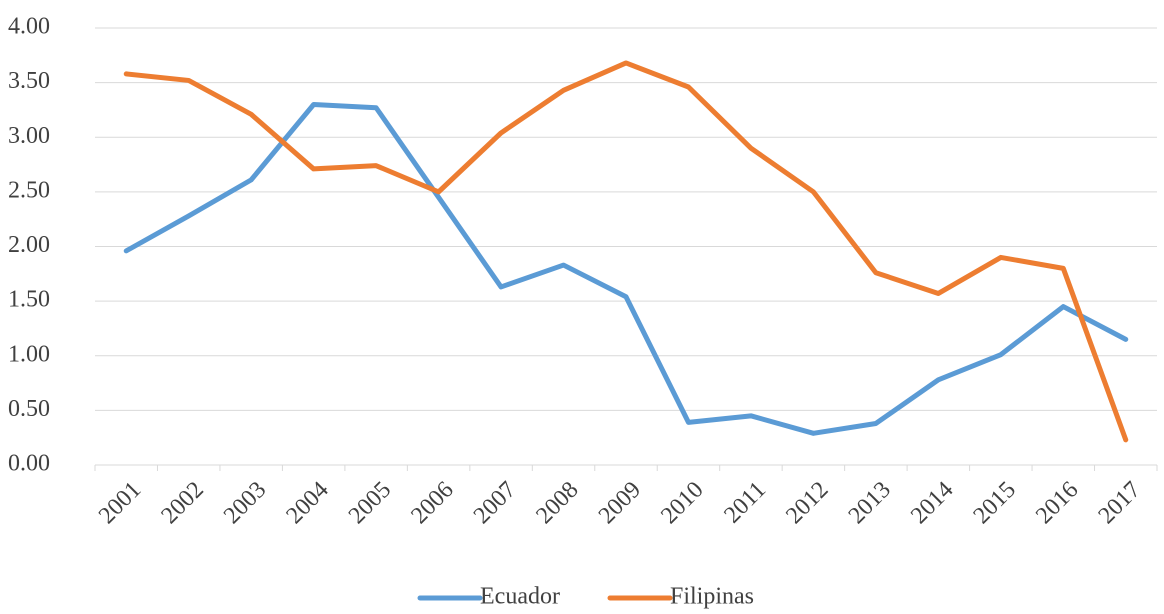 Image resolution: width=1164 pixels, height=614 pixels. What do you see at coordinates (120, 503) in the screenshot?
I see `x-tick-label: 2001` at bounding box center [120, 503].